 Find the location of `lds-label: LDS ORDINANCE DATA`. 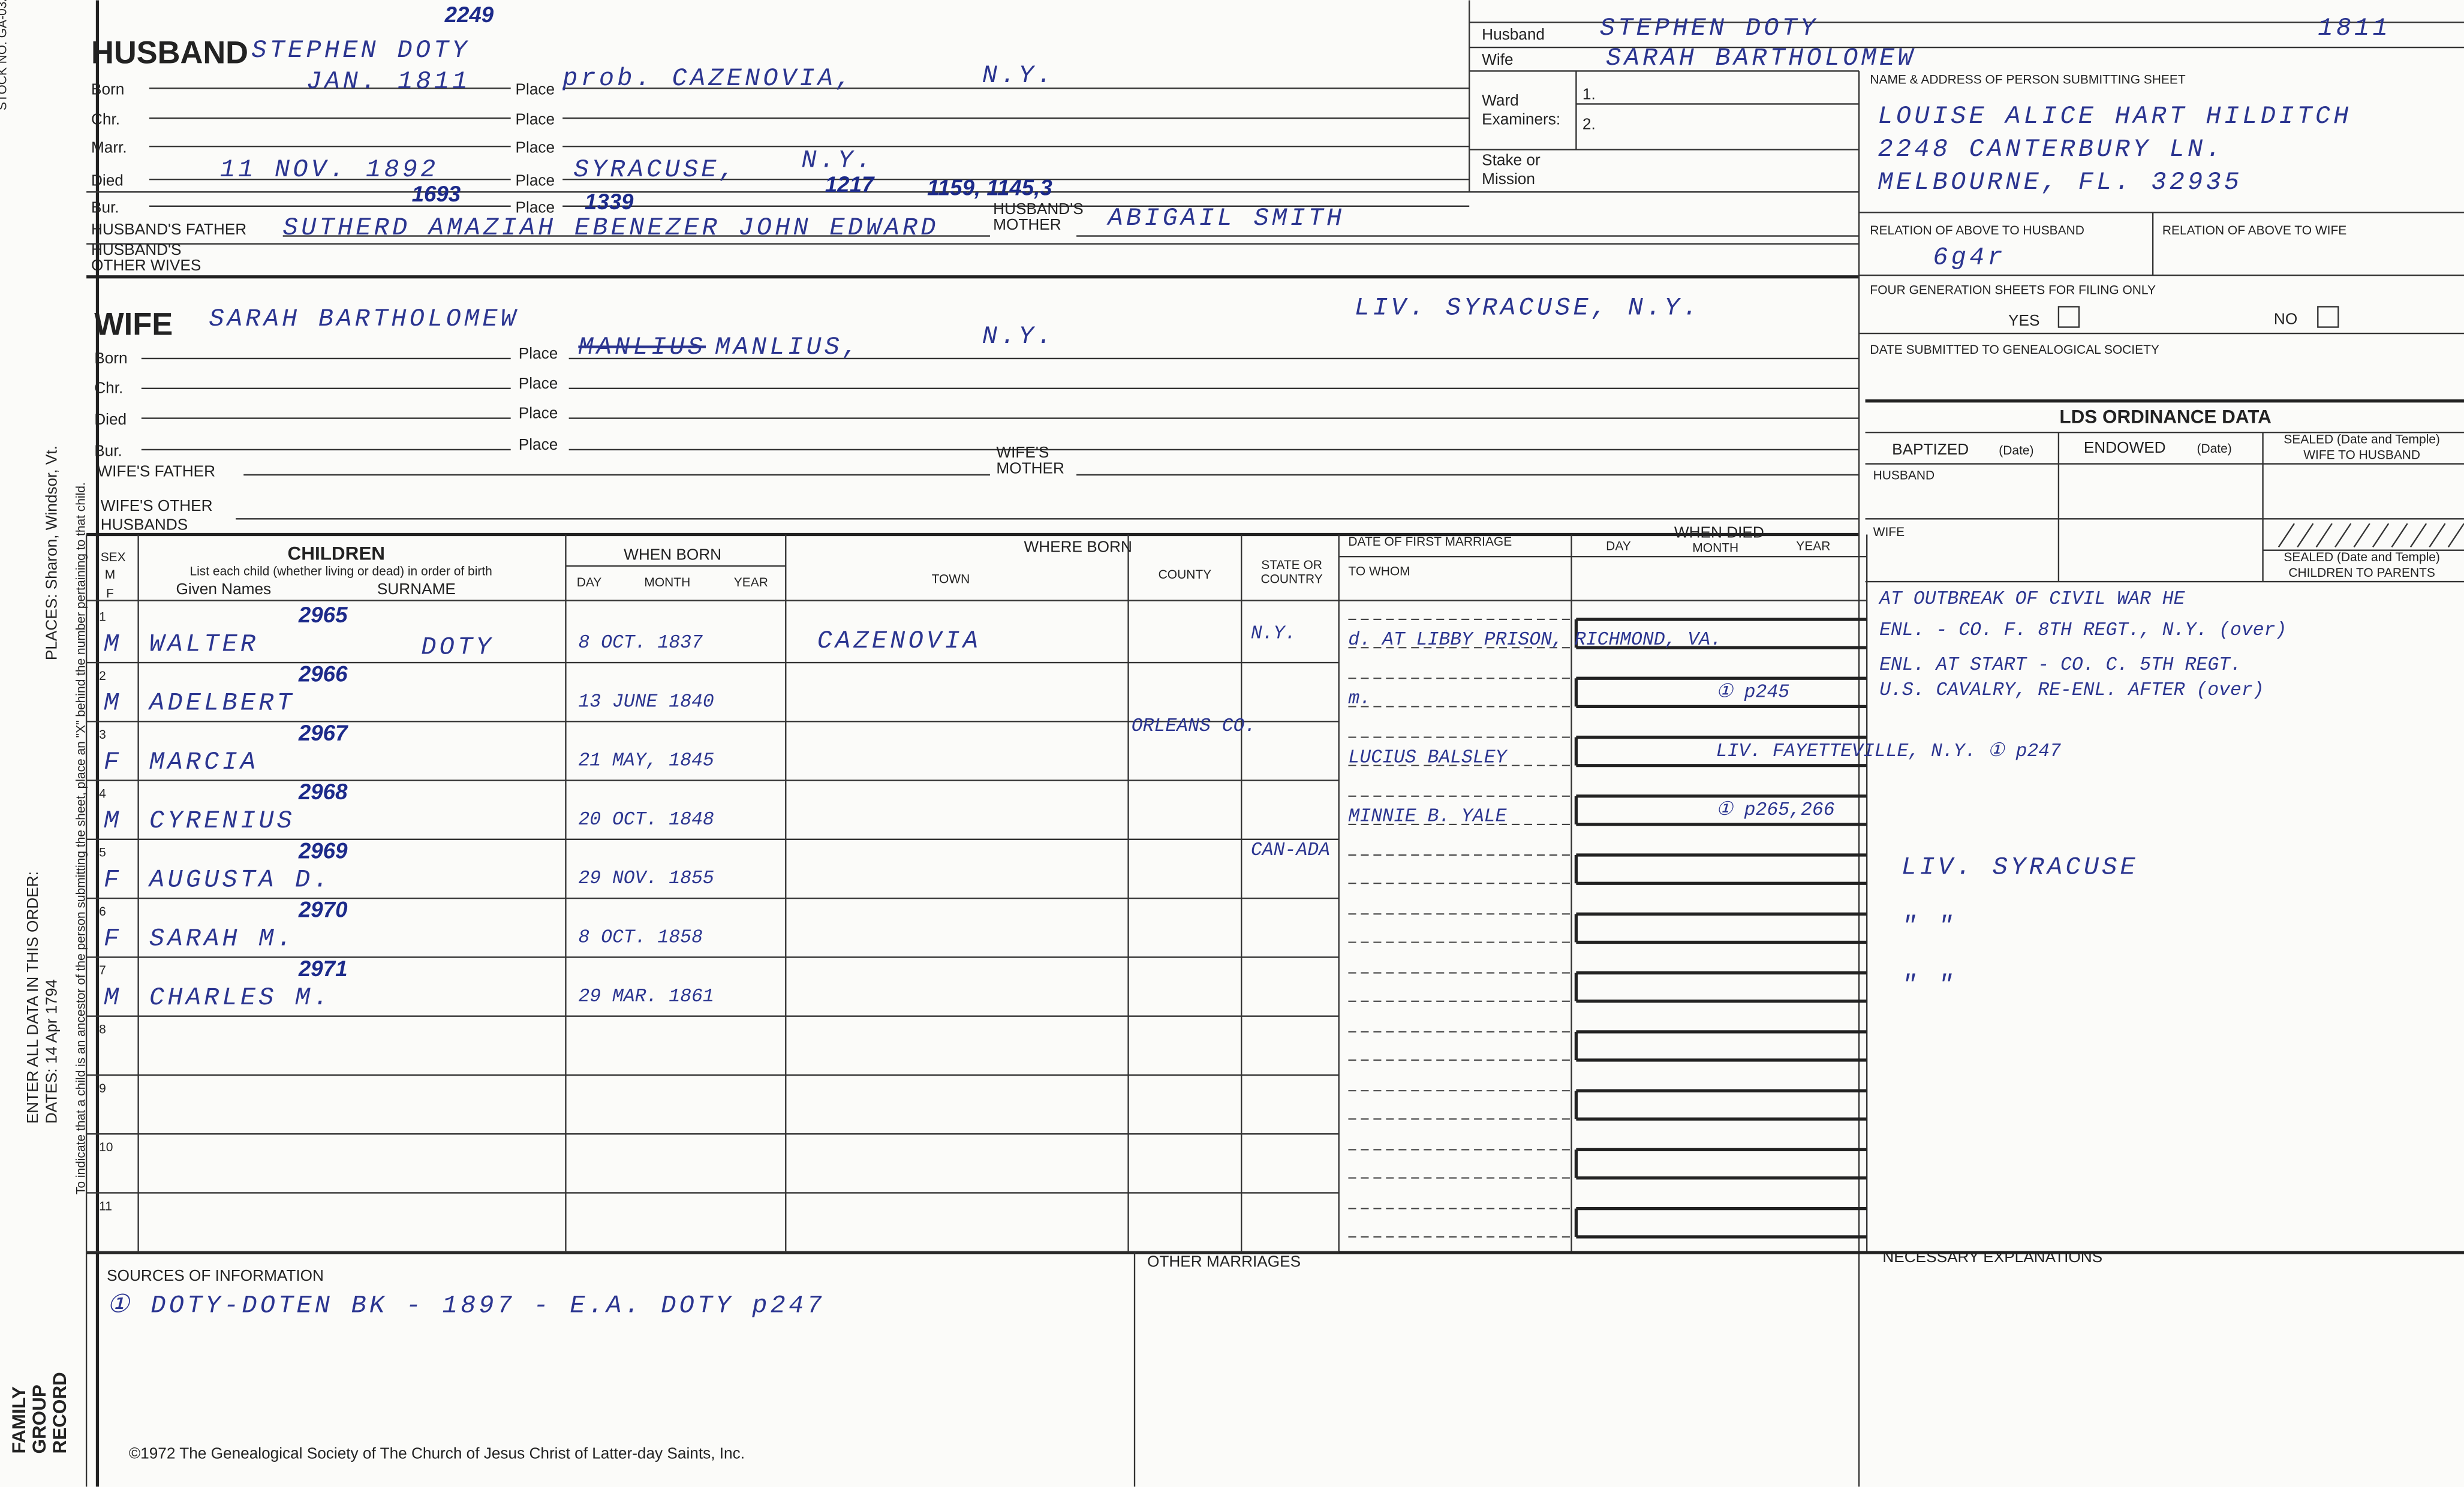

lds-label: LDS ORDINANCE DATA is located at coordinates (2165, 416).